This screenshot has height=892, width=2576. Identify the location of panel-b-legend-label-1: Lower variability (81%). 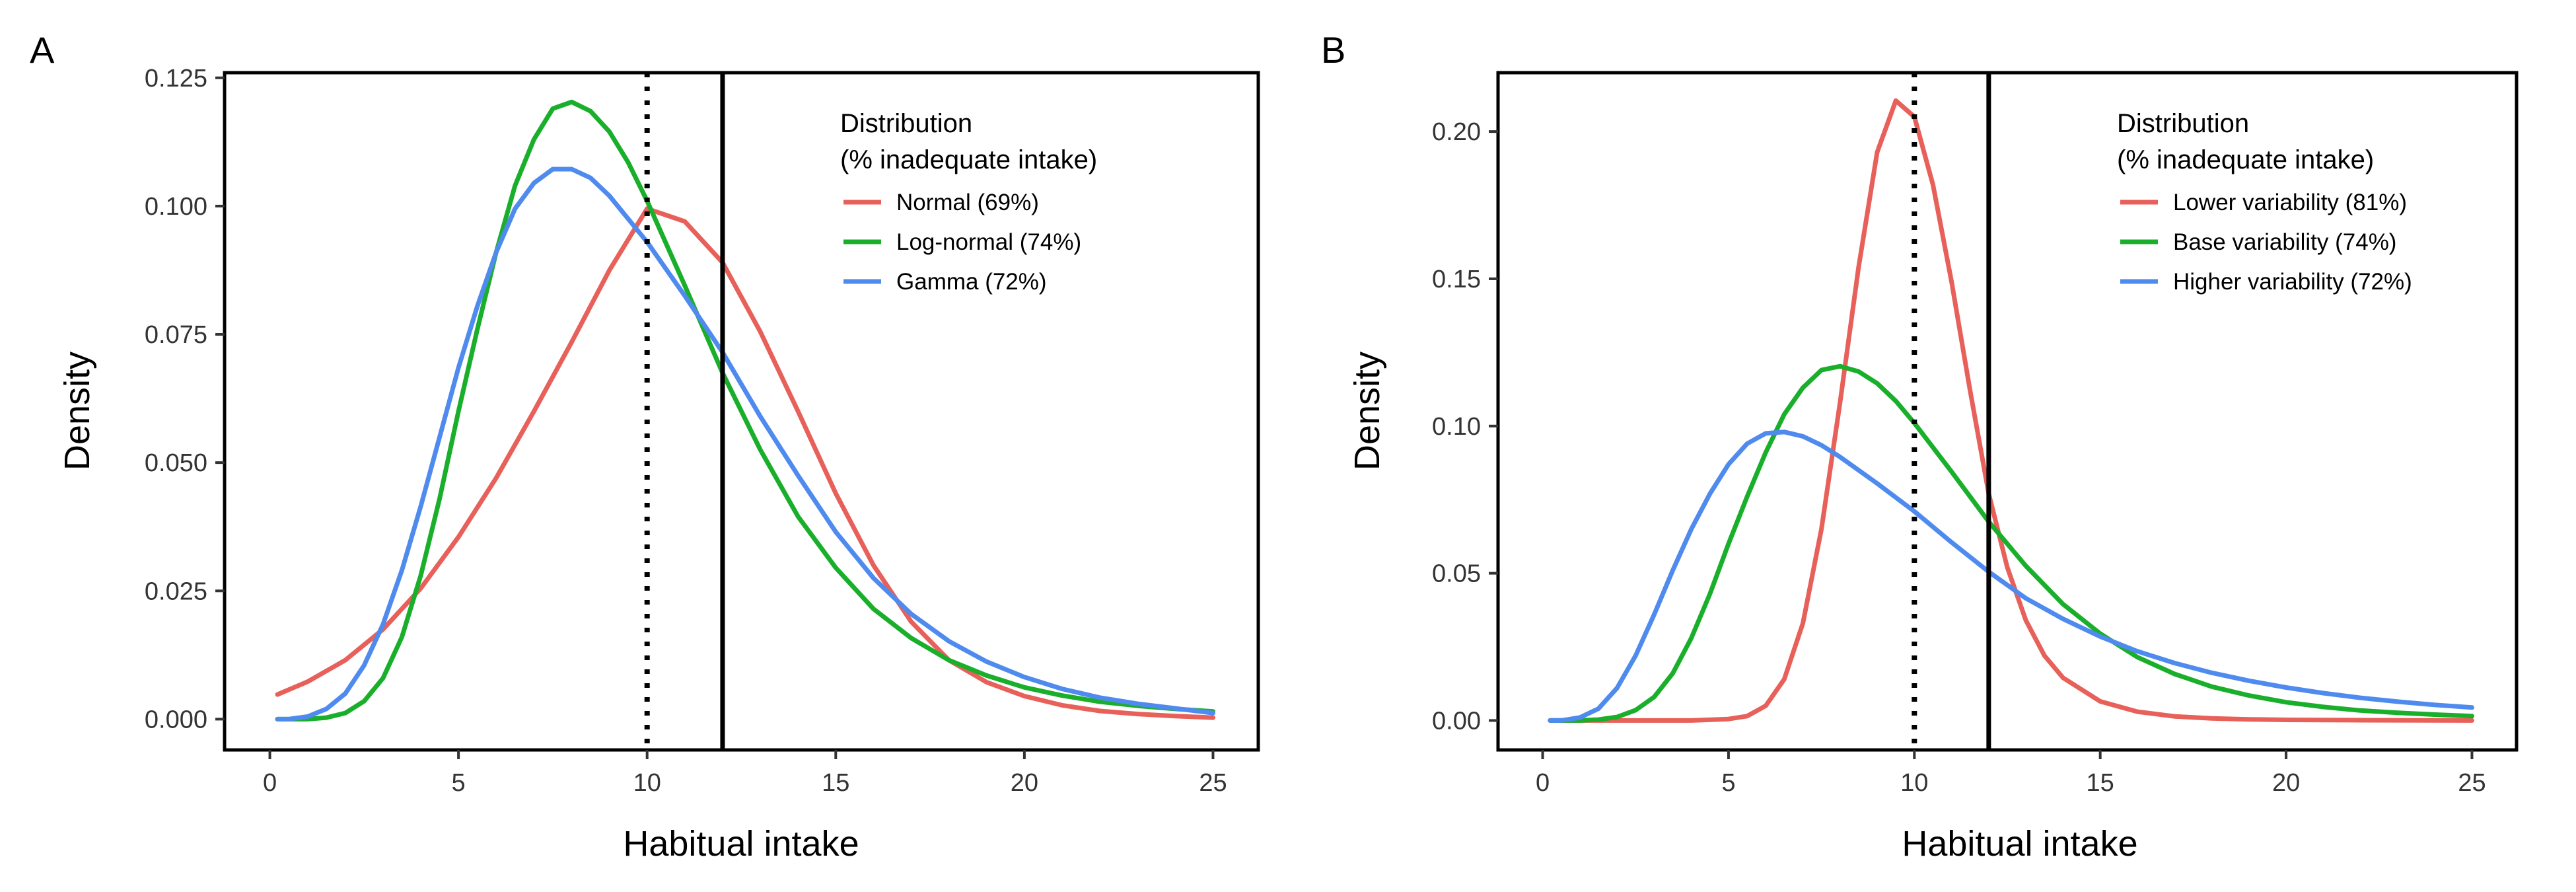
(2290, 202).